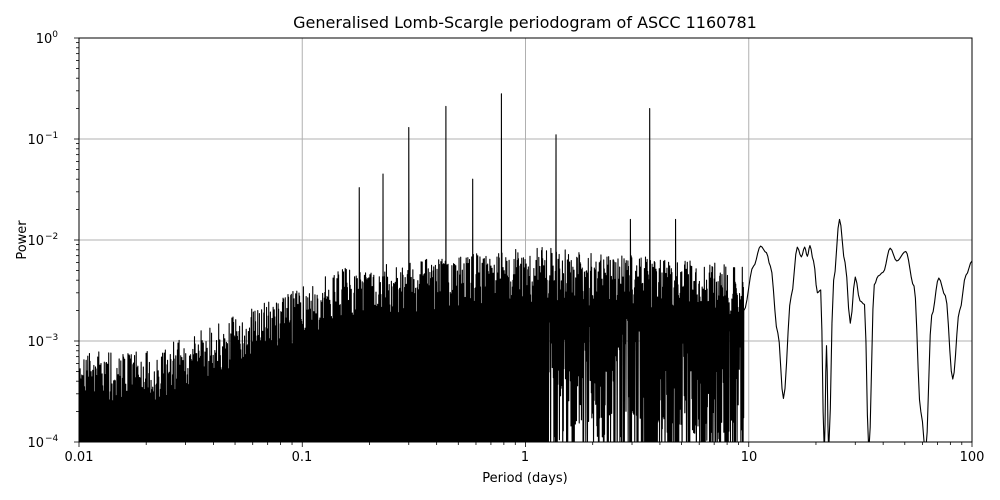 Image resolution: width=1000 pixels, height=500 pixels. What do you see at coordinates (51, 136) in the screenshot?
I see `y-tick-exponent: −1` at bounding box center [51, 136].